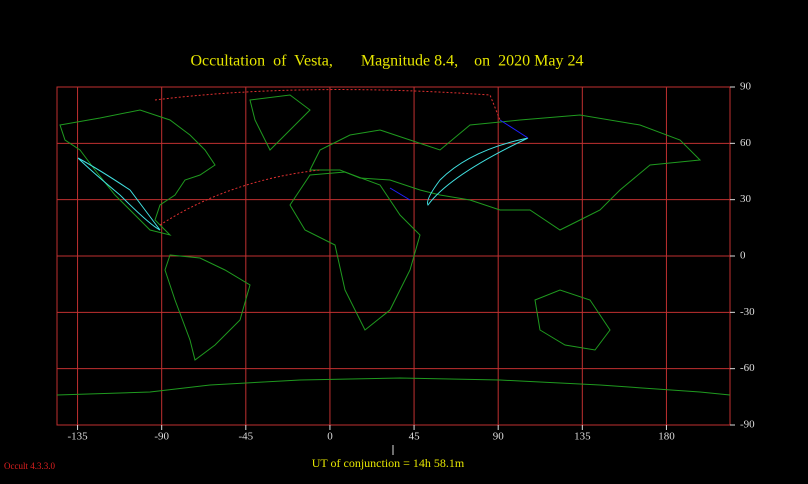 The image size is (808, 484). I want to click on path-west, so click(119, 194).